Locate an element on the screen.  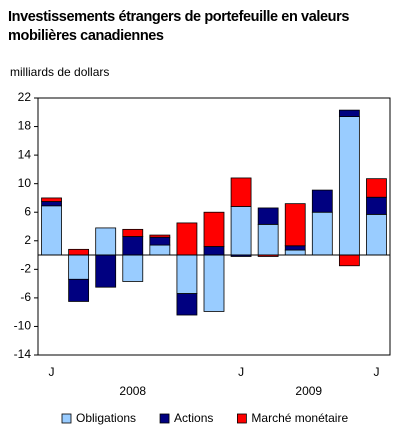
x-group-label: 2008 is located at coordinates (132, 391).